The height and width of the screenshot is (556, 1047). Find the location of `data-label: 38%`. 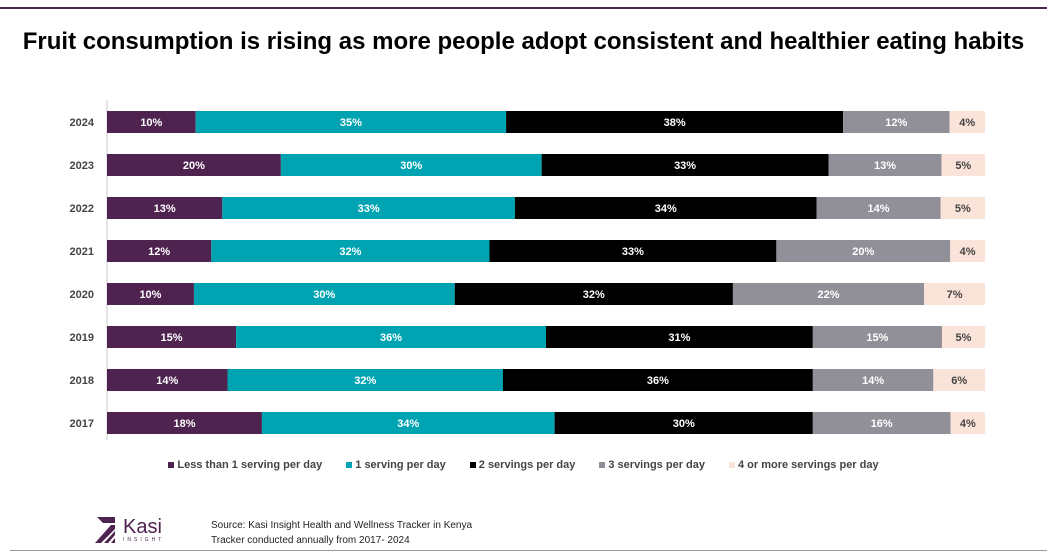

data-label: 38% is located at coordinates (675, 123).